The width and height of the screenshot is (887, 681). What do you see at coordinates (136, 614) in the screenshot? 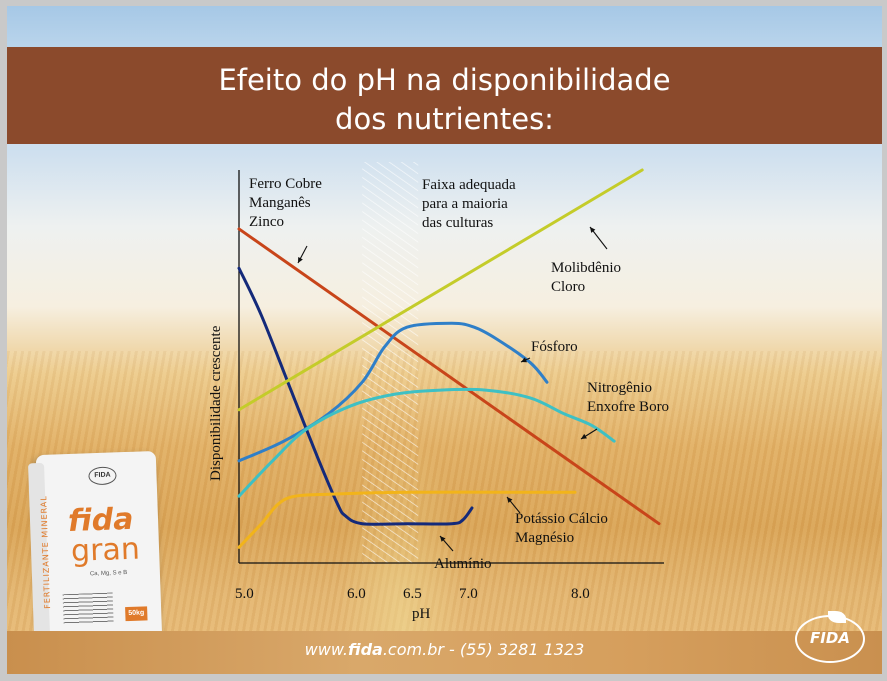
I see `bag-weight: 50kg` at bounding box center [136, 614].